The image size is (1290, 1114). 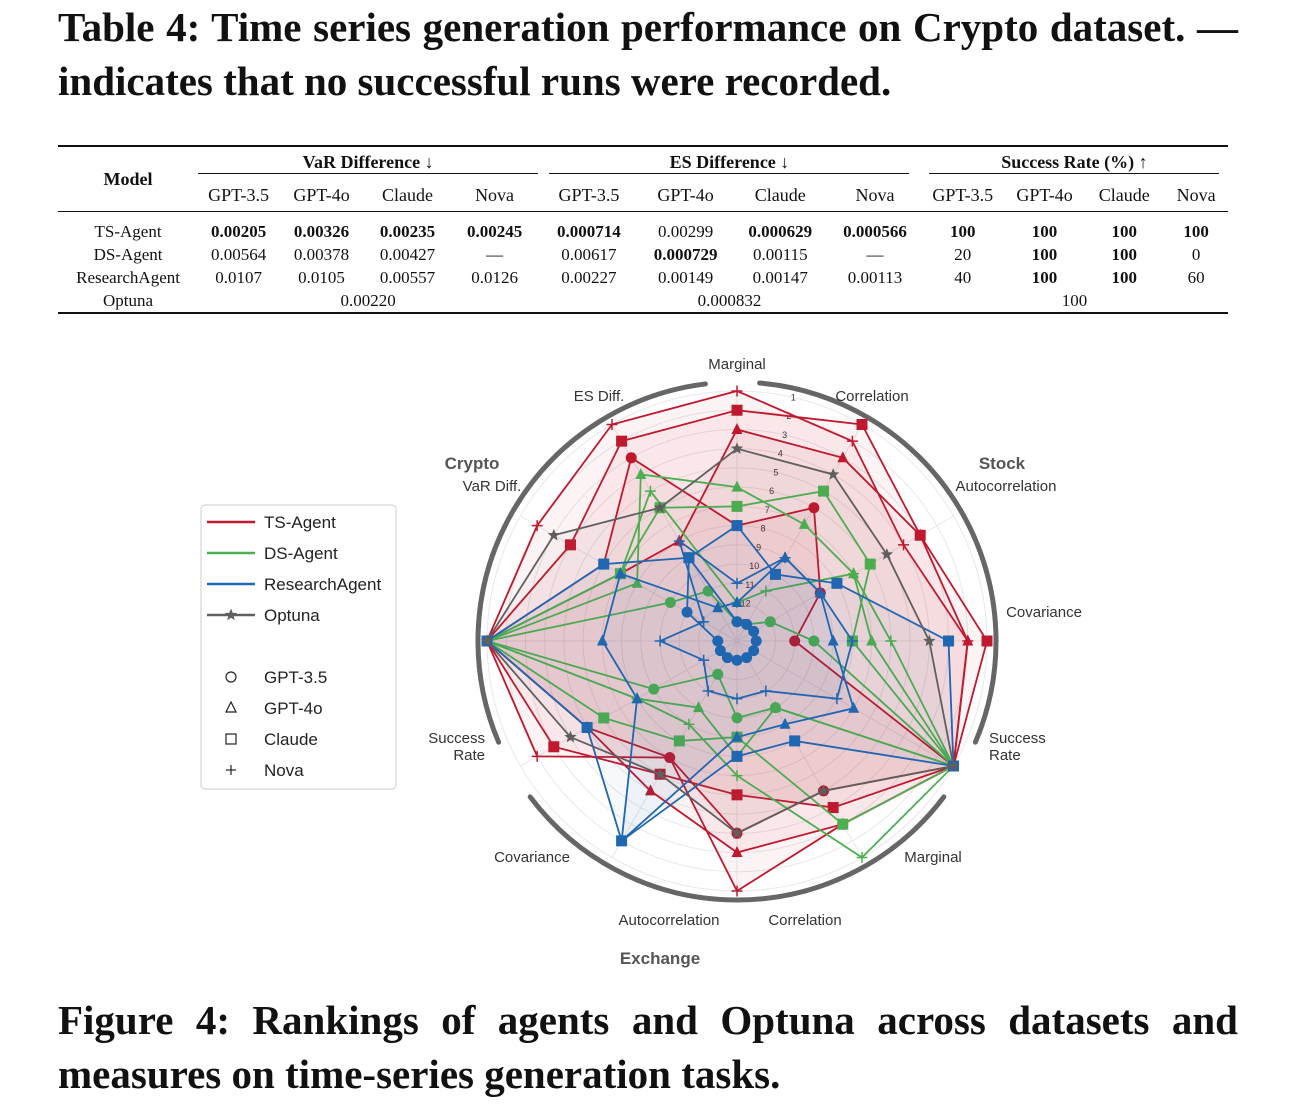 What do you see at coordinates (407, 231) in the screenshot?
I see `cell: 0.00235` at bounding box center [407, 231].